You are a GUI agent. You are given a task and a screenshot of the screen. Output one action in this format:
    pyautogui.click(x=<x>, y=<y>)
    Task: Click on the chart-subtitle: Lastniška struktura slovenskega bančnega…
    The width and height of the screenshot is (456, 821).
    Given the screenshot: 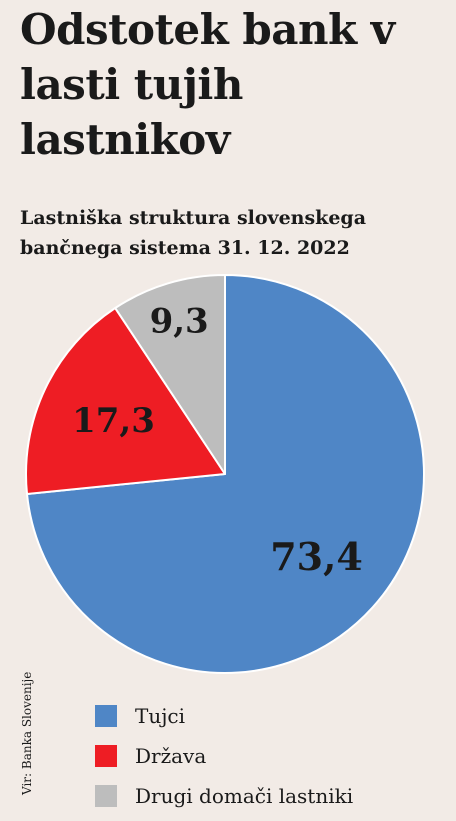 What is the action you would take?
    pyautogui.click(x=193, y=233)
    